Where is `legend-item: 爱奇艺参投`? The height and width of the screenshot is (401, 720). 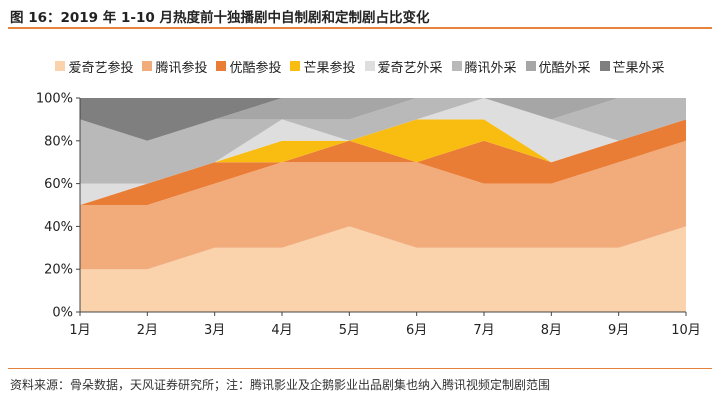
legend-item: 爱奇艺参投 is located at coordinates (94, 66).